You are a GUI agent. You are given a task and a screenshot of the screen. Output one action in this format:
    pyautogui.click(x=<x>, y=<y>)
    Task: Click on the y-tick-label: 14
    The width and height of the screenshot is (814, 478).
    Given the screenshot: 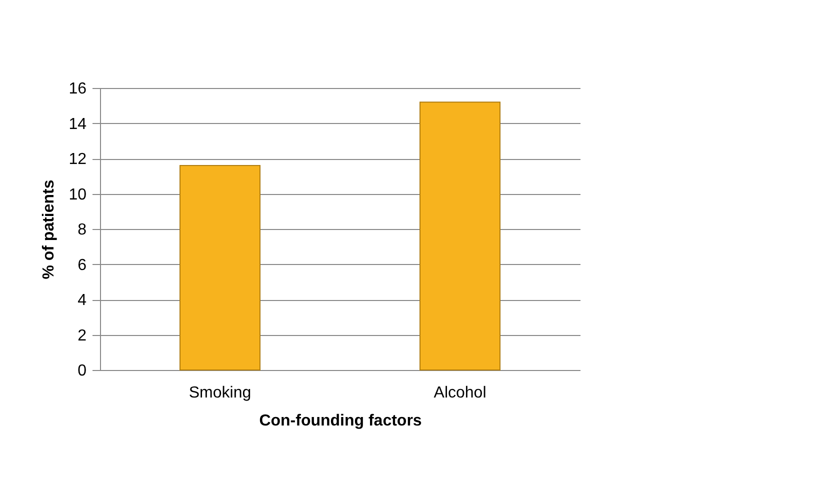 What is the action you would take?
    pyautogui.click(x=77, y=124)
    